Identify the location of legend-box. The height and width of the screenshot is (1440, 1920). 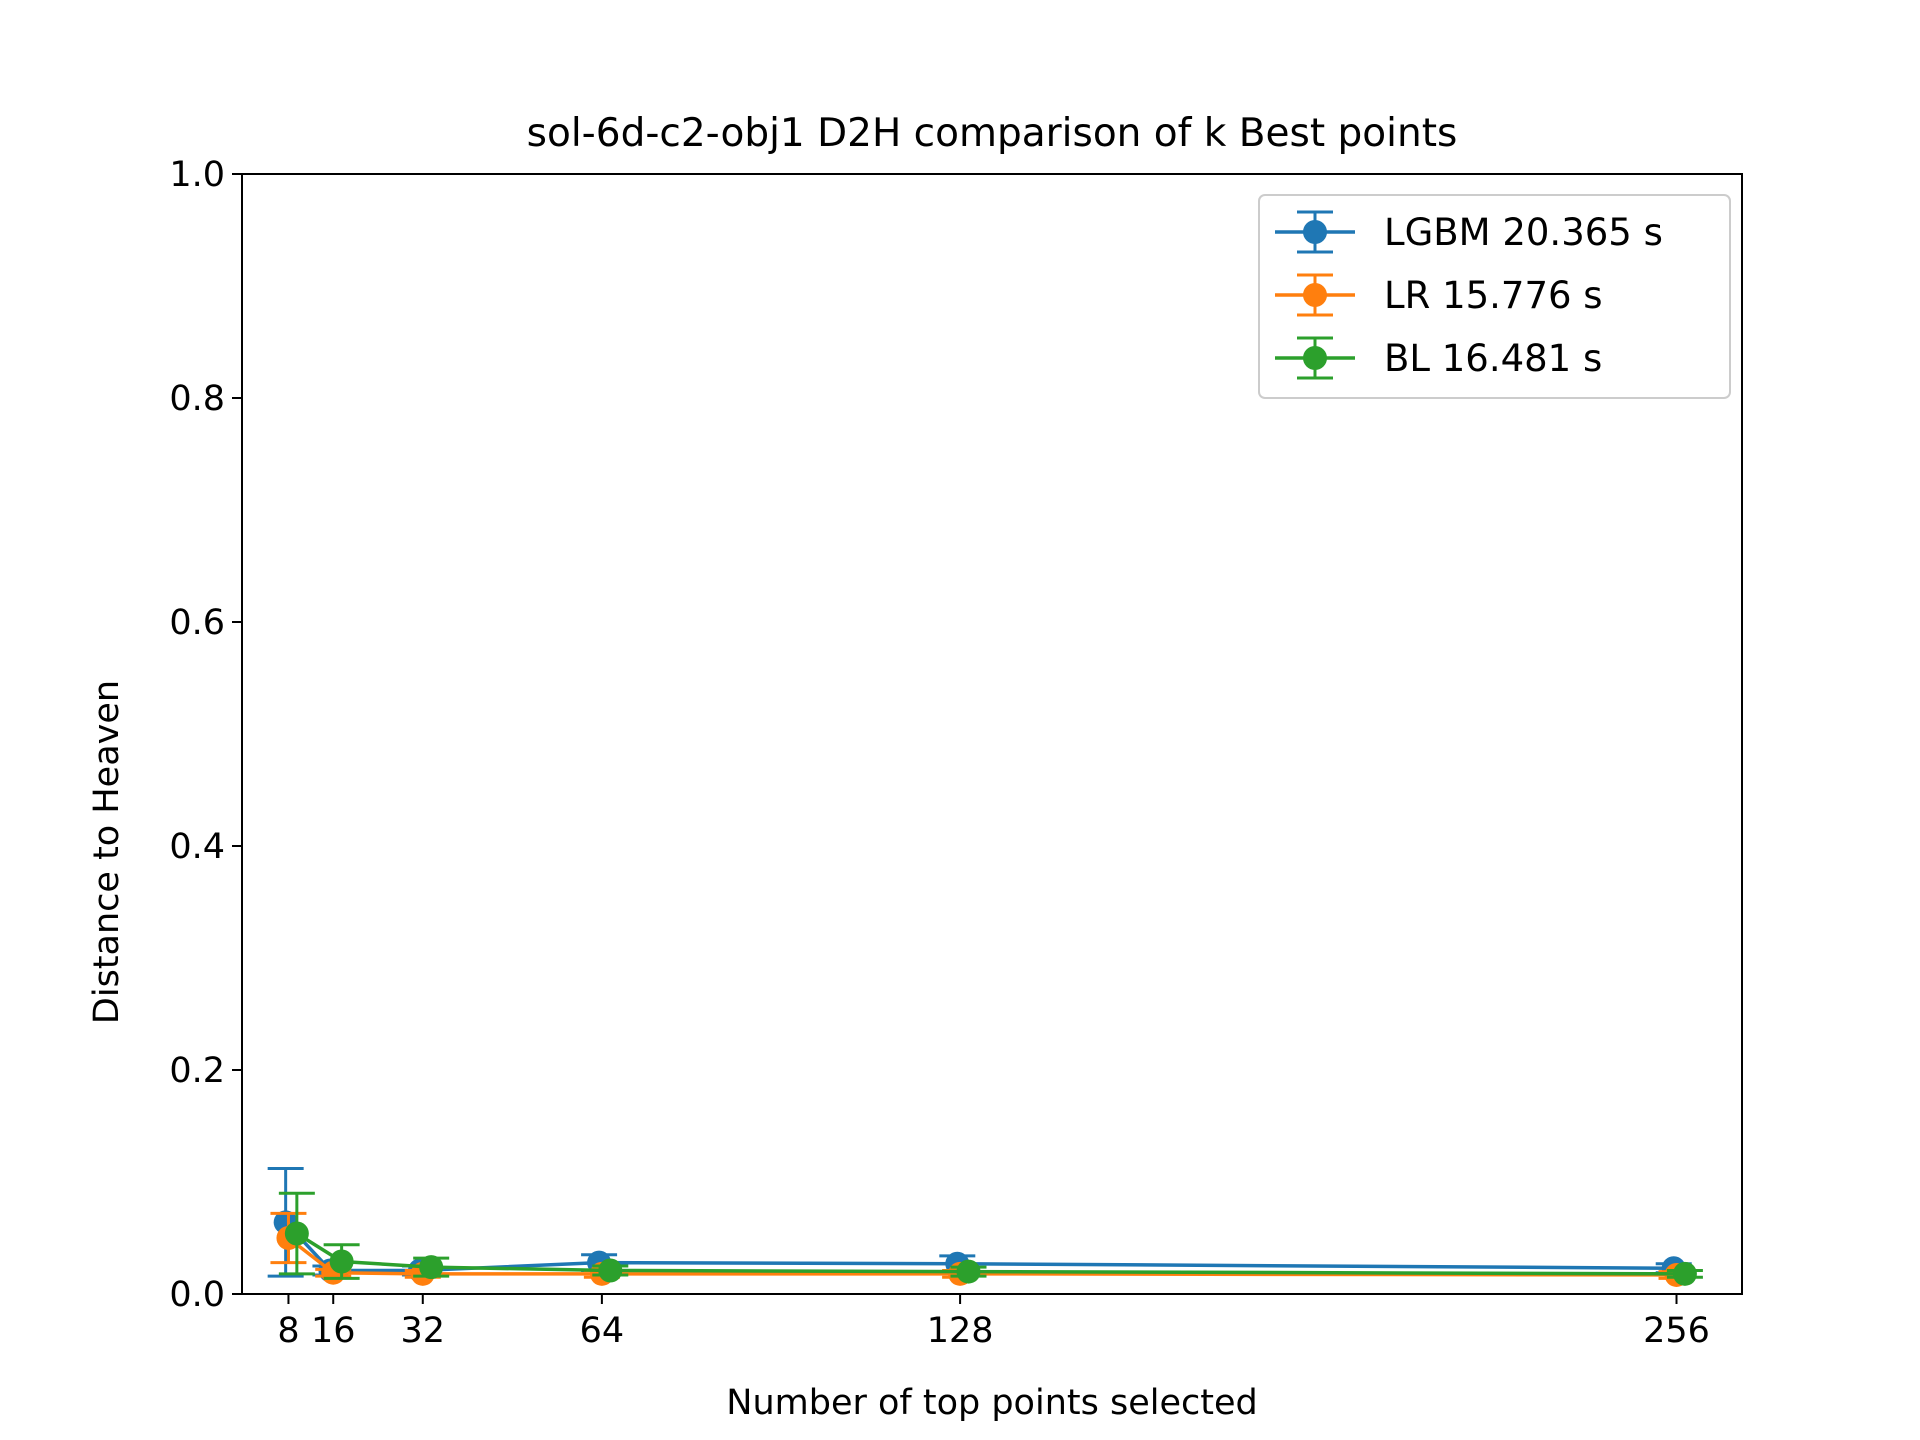
(1494, 296).